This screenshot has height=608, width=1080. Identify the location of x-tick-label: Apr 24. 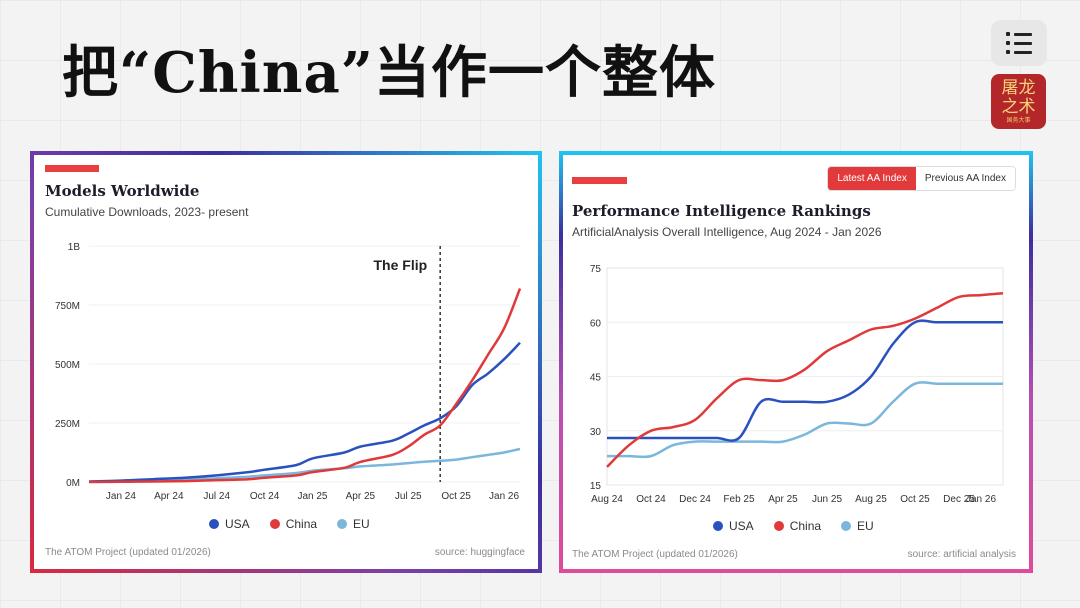
(169, 496).